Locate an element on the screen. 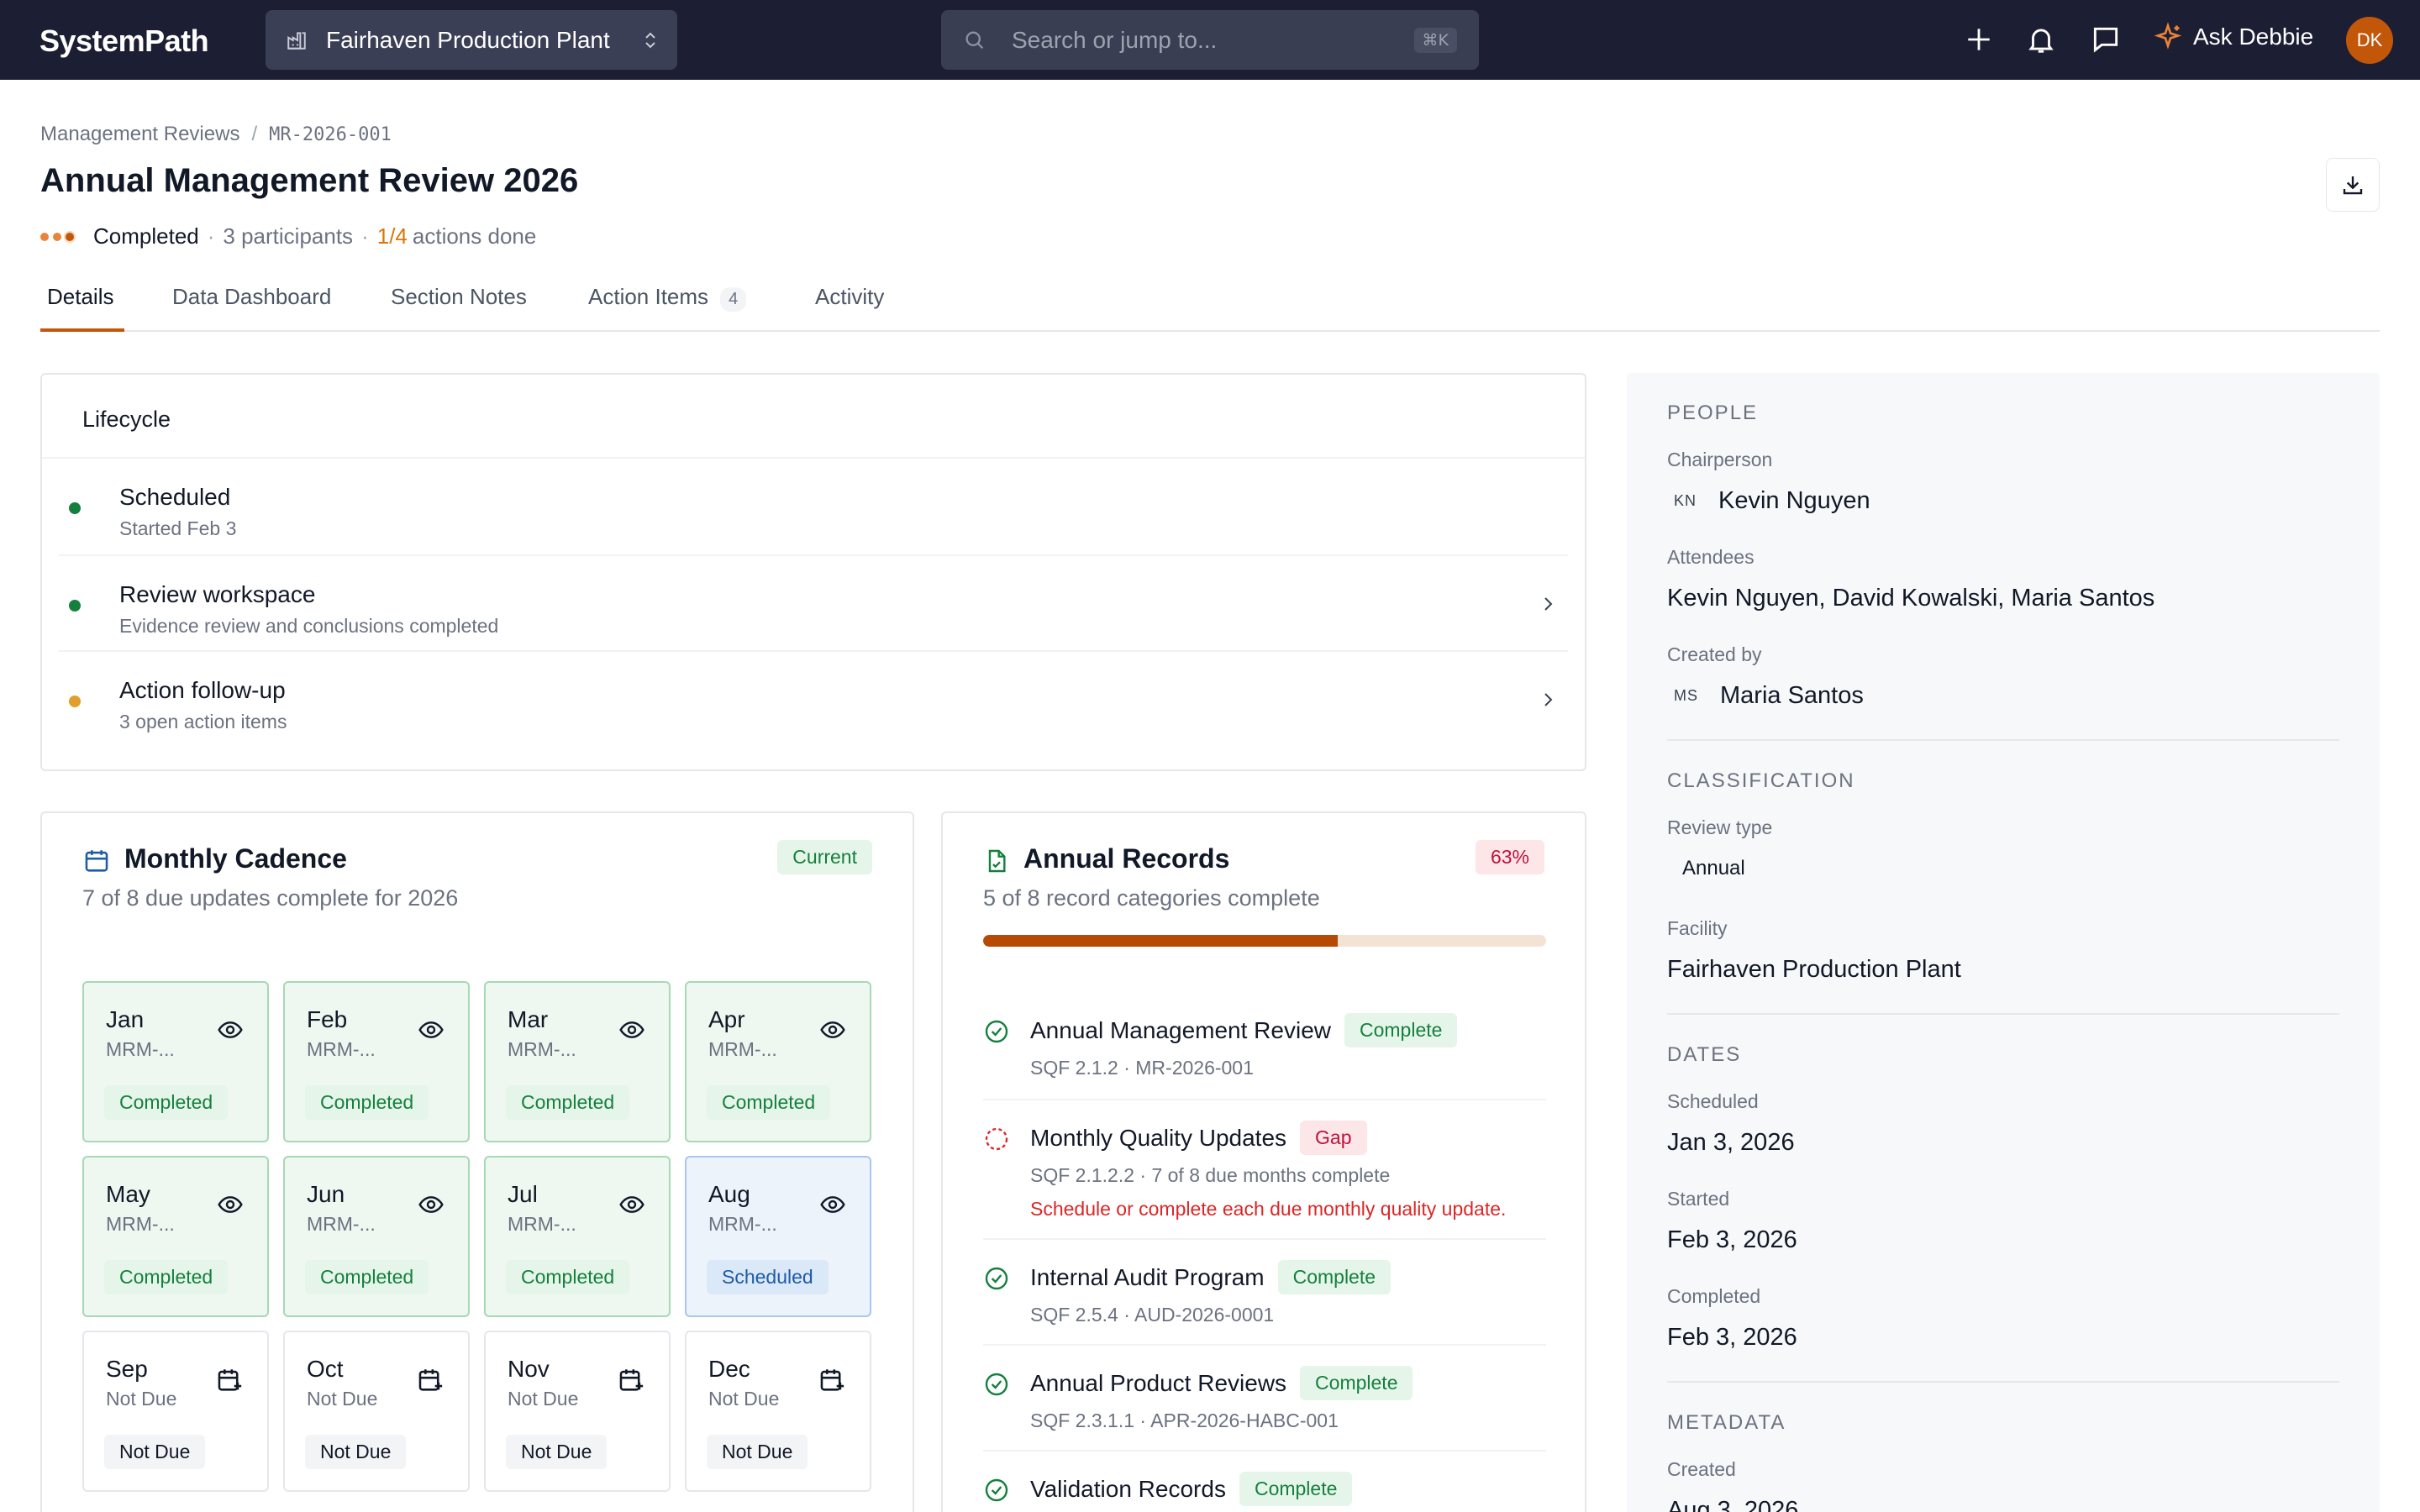  status-dots-icon is located at coordinates (59, 236).